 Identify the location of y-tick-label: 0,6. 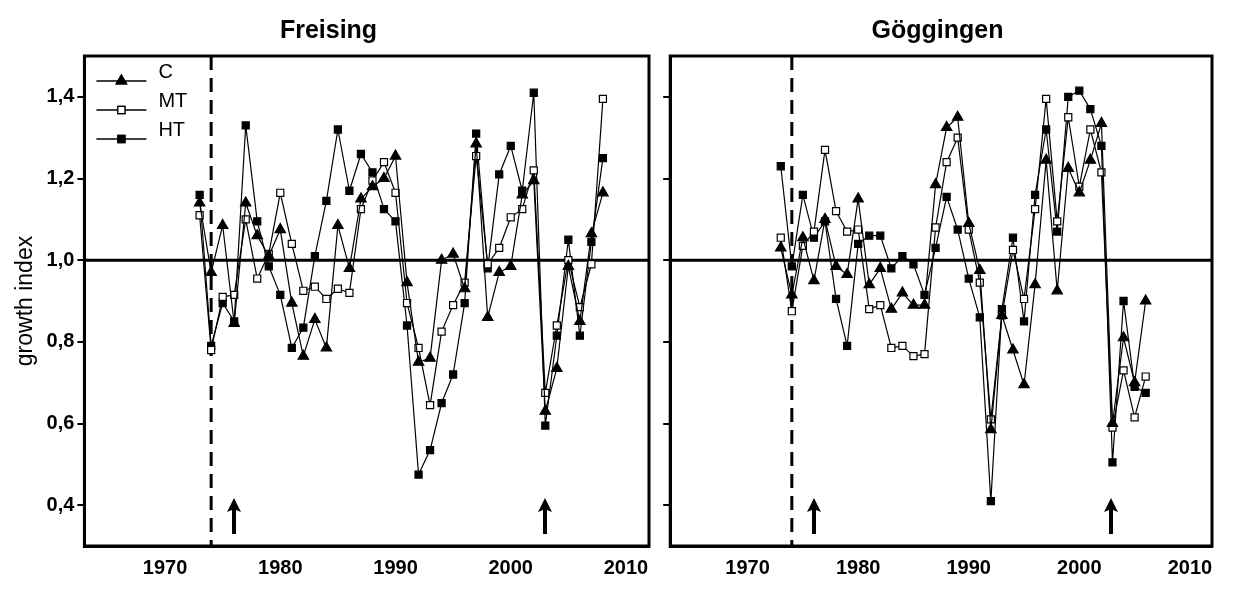
(60, 422).